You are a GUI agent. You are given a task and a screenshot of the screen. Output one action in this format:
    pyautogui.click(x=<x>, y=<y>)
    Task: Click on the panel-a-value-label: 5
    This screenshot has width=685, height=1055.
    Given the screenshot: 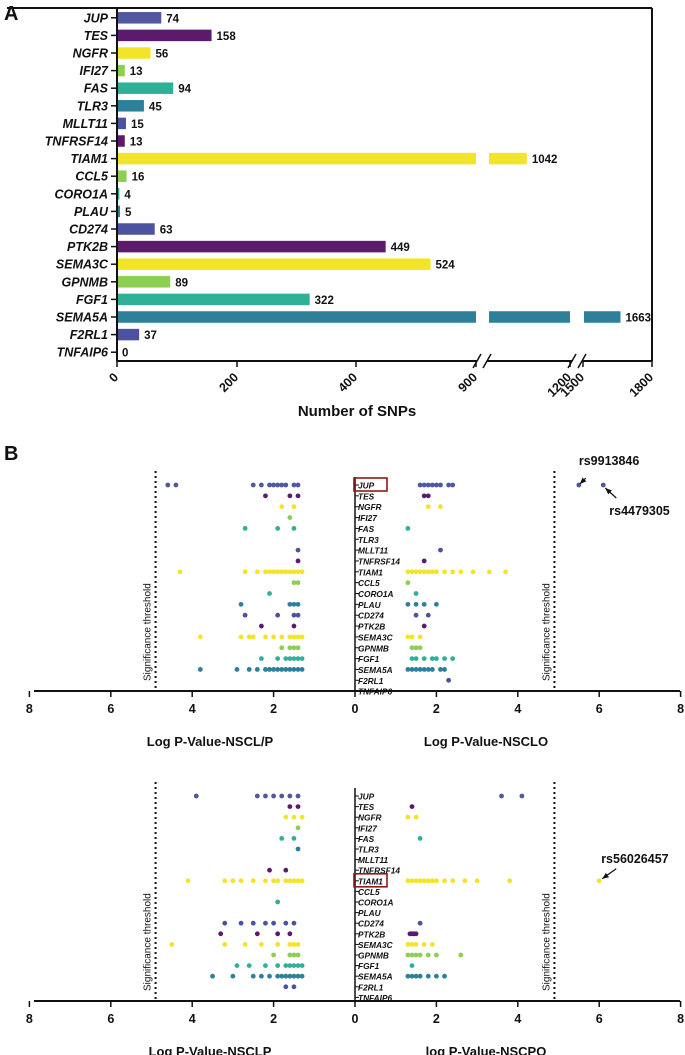 What is the action you would take?
    pyautogui.click(x=128, y=213)
    